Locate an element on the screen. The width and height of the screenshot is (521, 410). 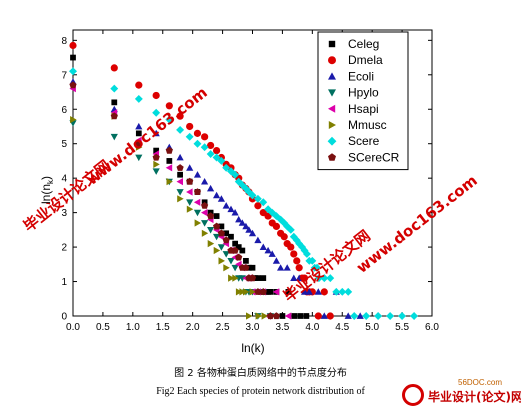
svg-text: ln(nk) is located at coordinates (47, 190).